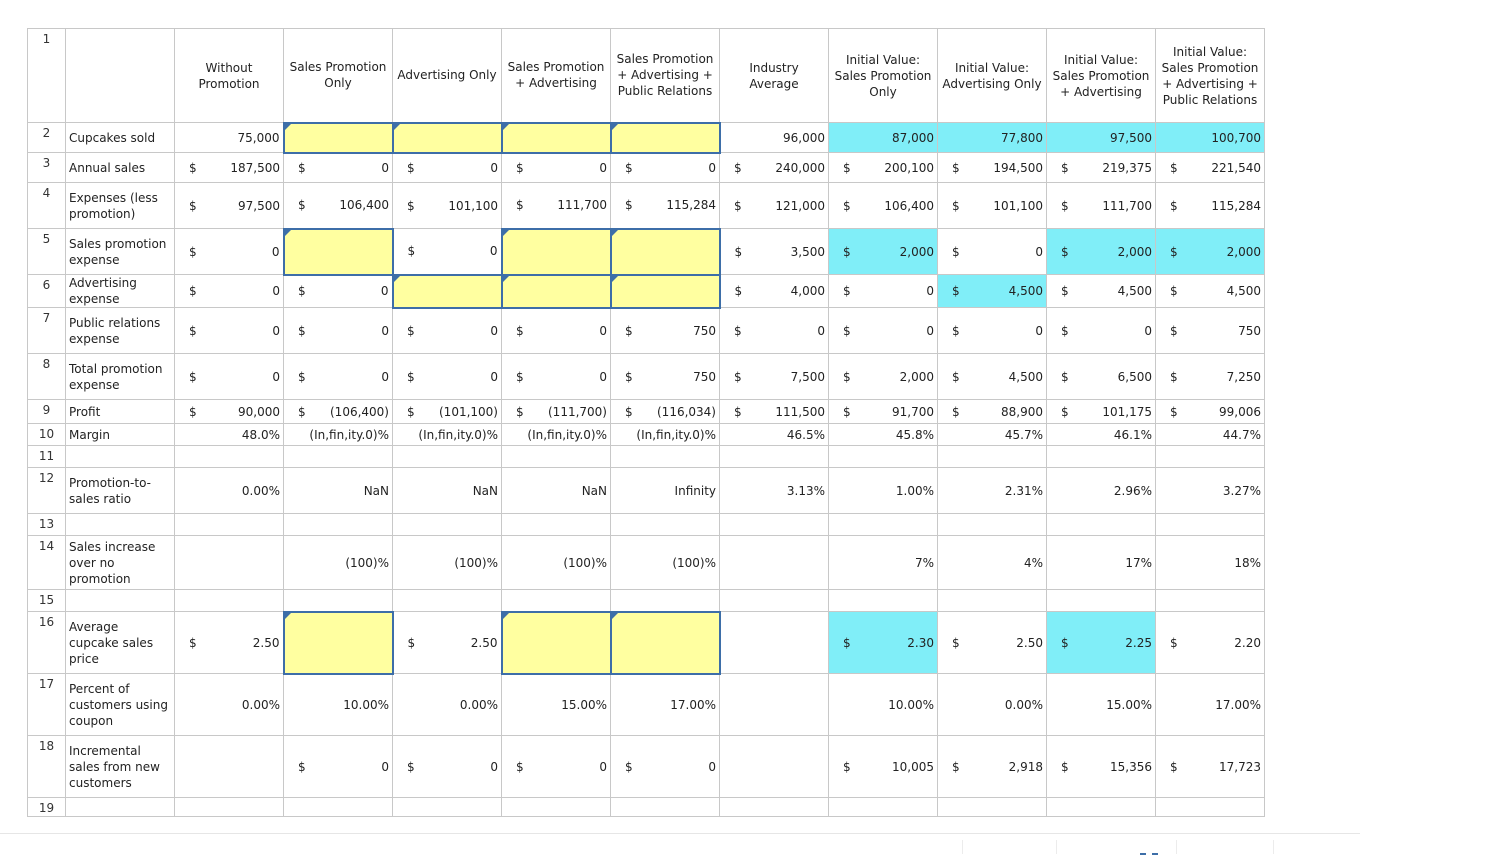 This screenshot has height=863, width=1494. Describe the element at coordinates (992, 137) in the screenshot. I see `value-cell: 77,800` at that location.